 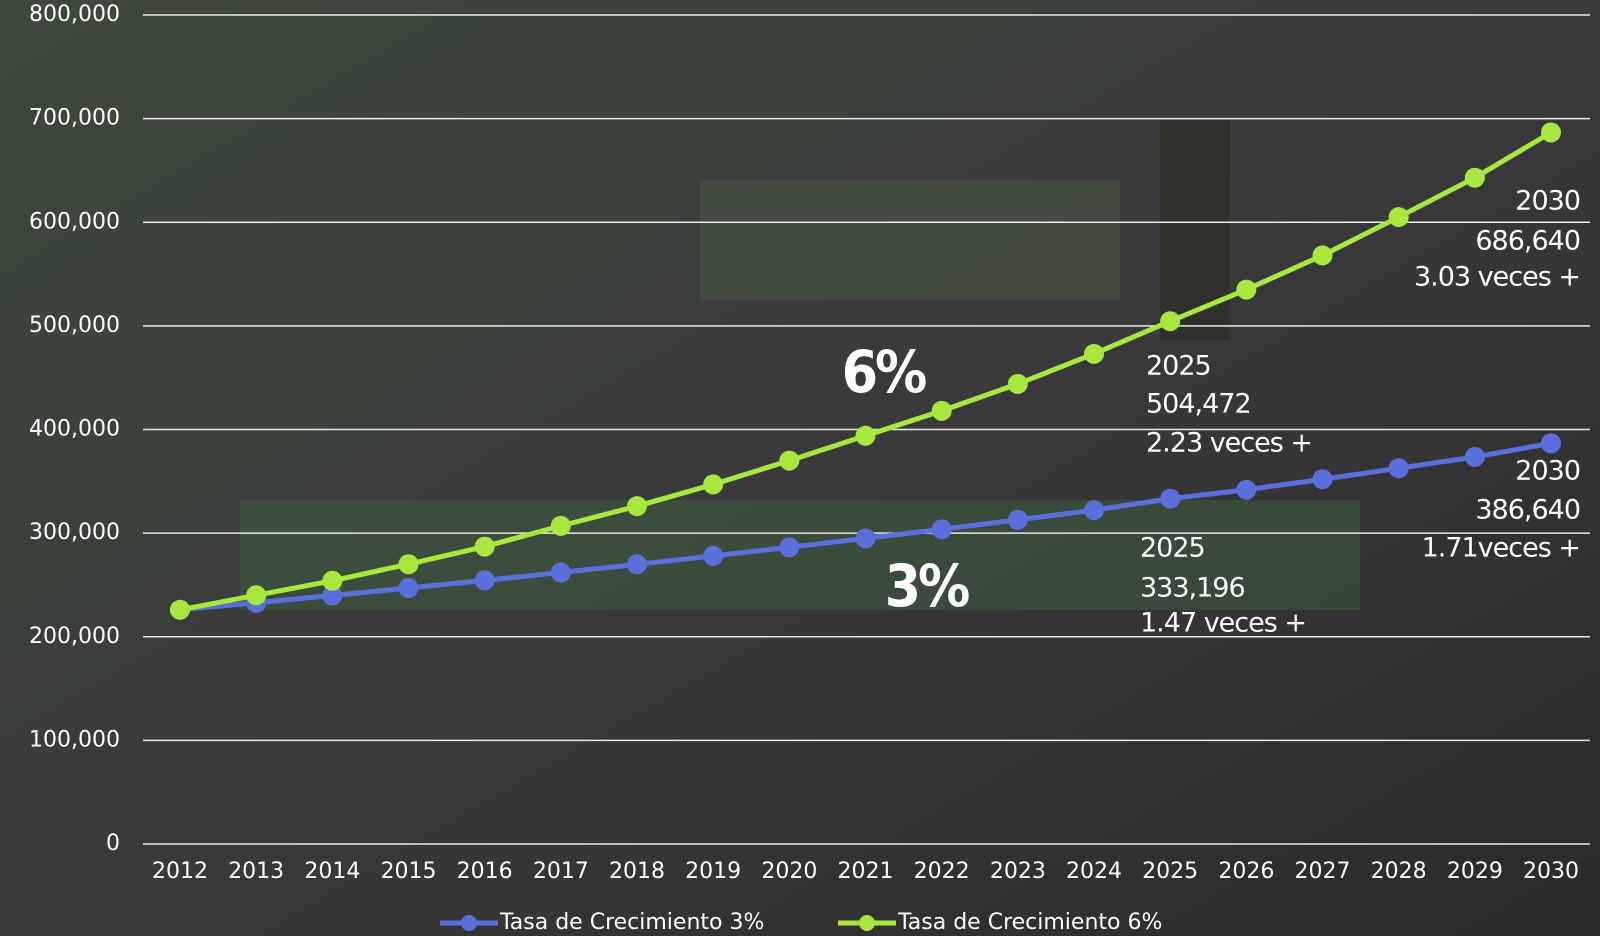 I want to click on sign, so click(x=1195, y=230).